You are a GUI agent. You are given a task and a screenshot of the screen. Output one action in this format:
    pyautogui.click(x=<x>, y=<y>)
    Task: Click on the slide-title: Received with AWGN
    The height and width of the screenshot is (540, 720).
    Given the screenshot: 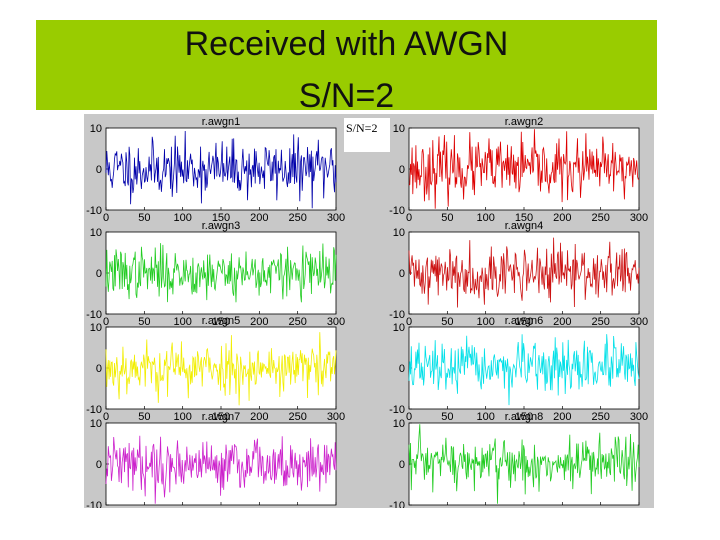 What is the action you would take?
    pyautogui.click(x=346, y=44)
    